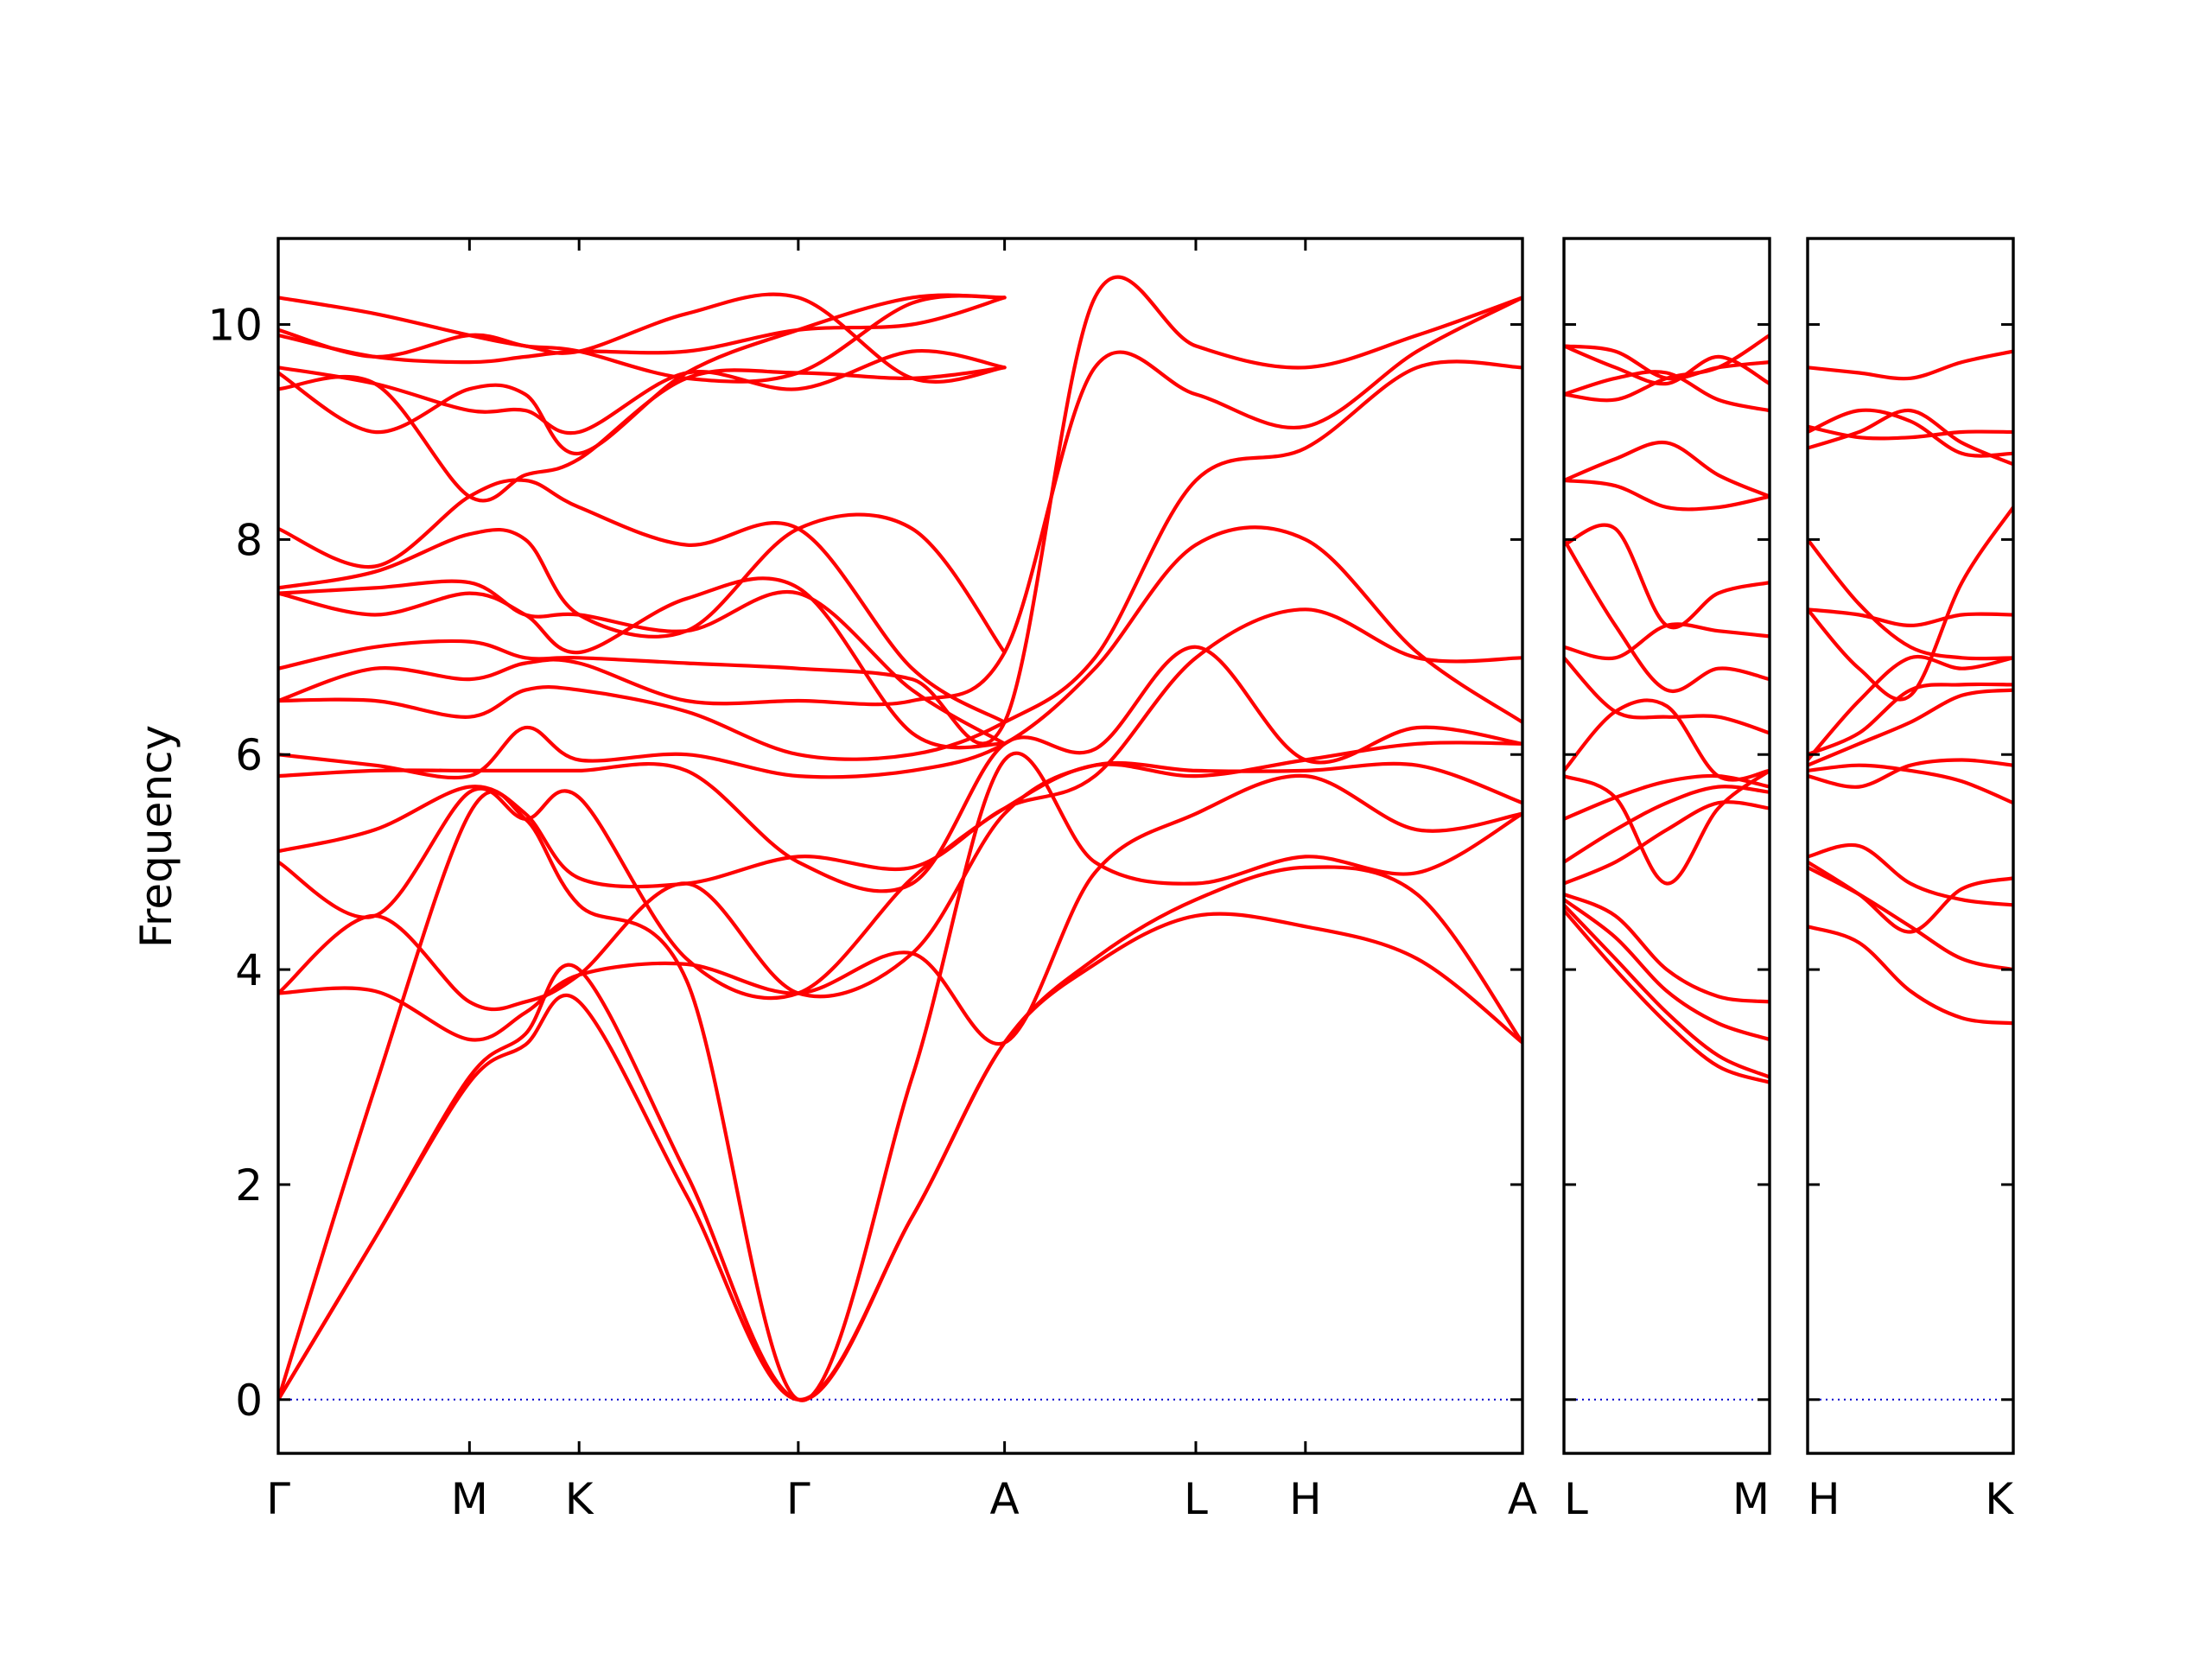 The width and height of the screenshot is (2212, 1659). I want to click on y-axis-label: Frequency, so click(156, 836).